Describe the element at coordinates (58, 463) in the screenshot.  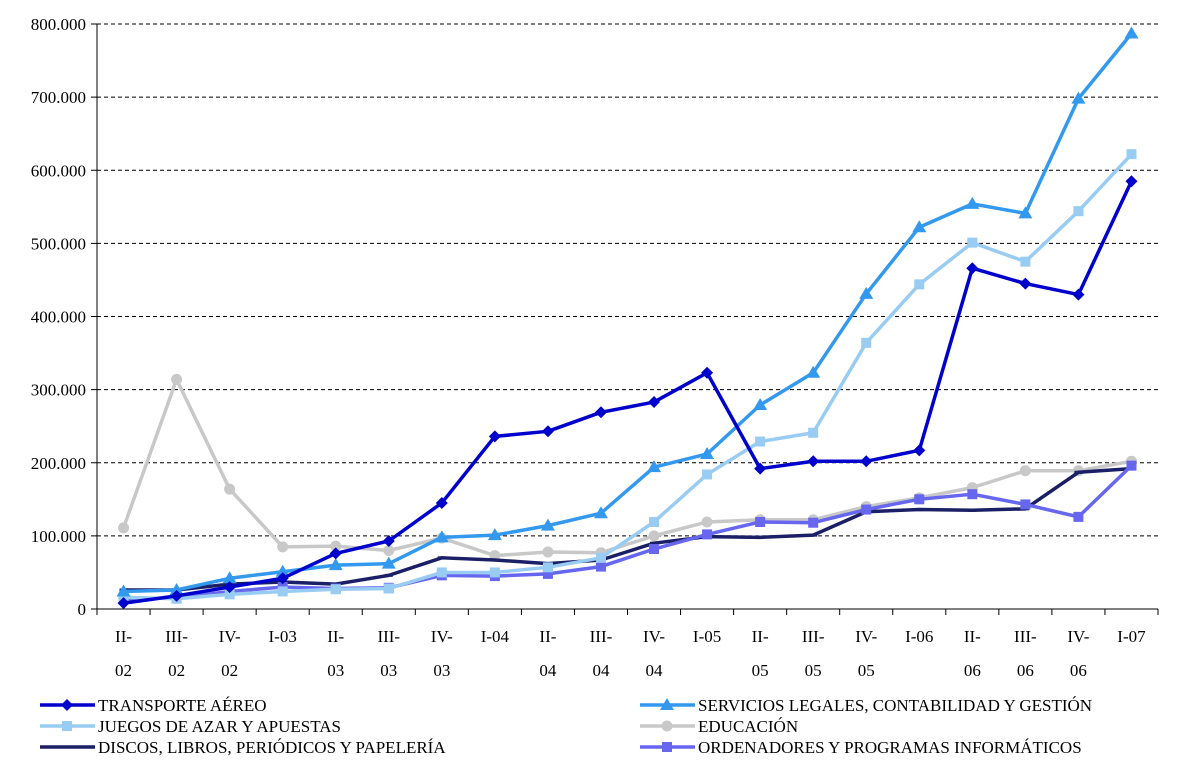
I see `y-tick-label: 200.000` at that location.